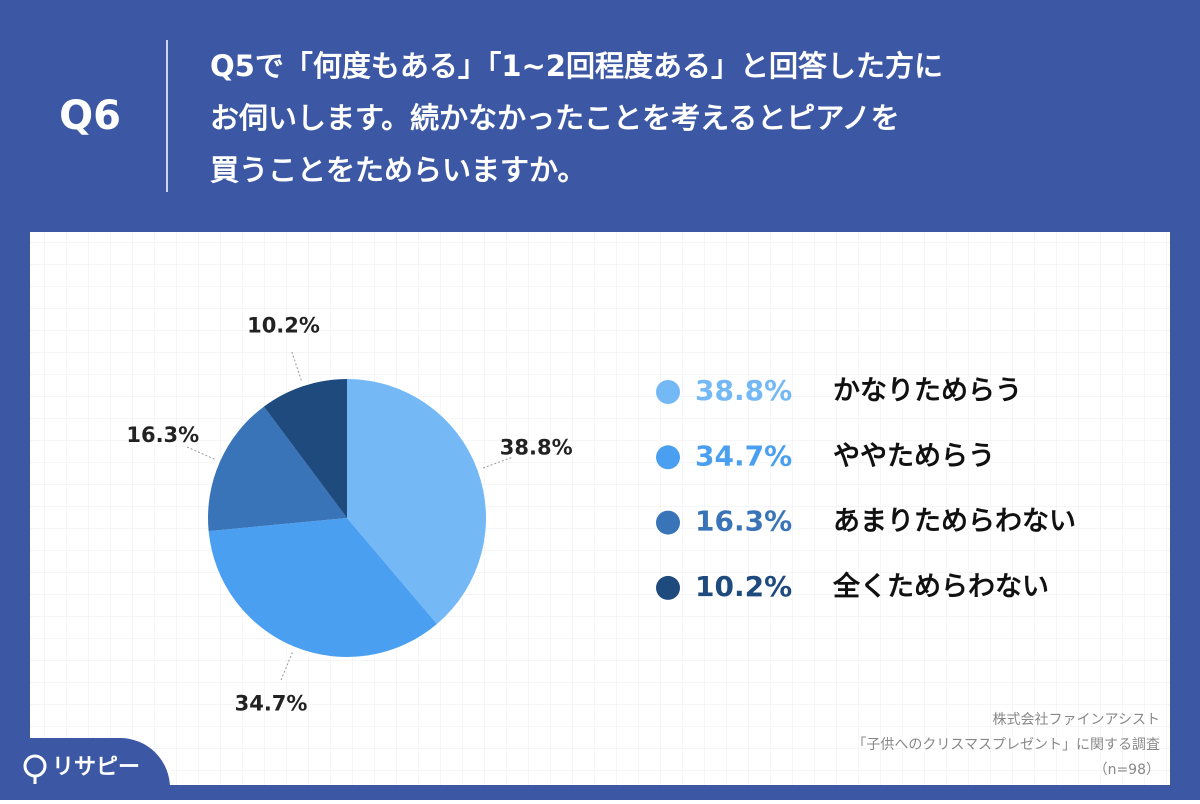 The image size is (1200, 804). What do you see at coordinates (914, 456) in the screenshot?
I see `legend-label: ややためらう` at bounding box center [914, 456].